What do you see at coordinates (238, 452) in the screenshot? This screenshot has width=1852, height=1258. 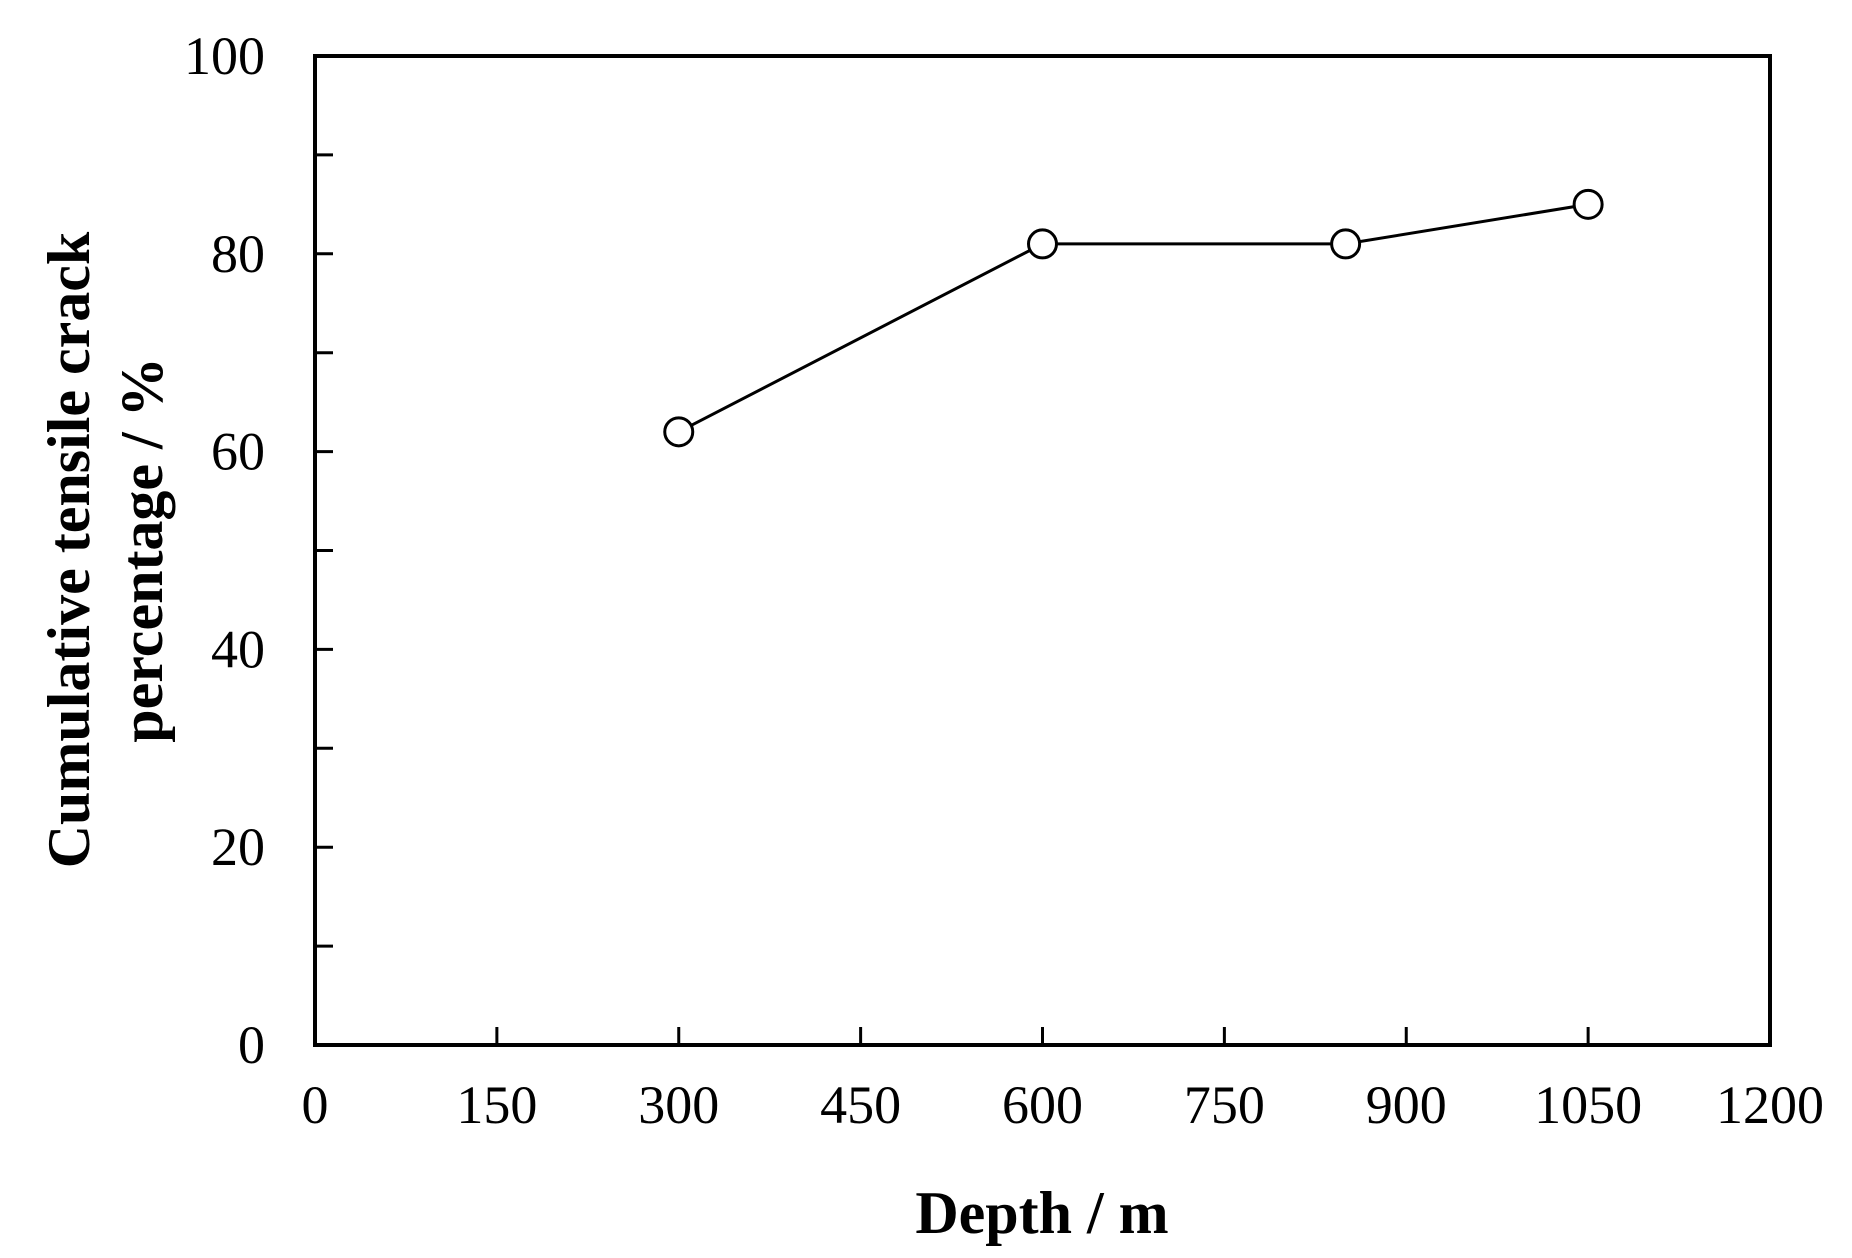 I see `y-tick-label: 60` at bounding box center [238, 452].